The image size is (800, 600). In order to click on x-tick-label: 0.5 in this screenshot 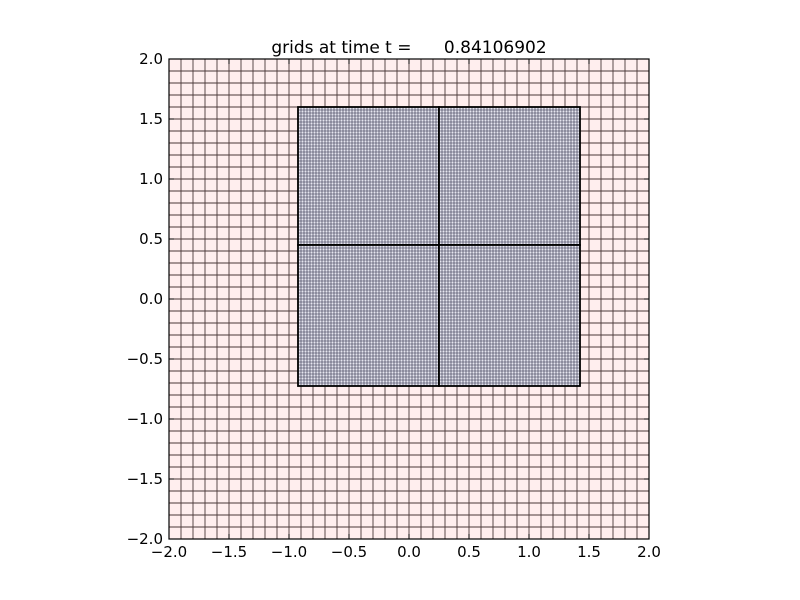, I will do `click(469, 552)`.